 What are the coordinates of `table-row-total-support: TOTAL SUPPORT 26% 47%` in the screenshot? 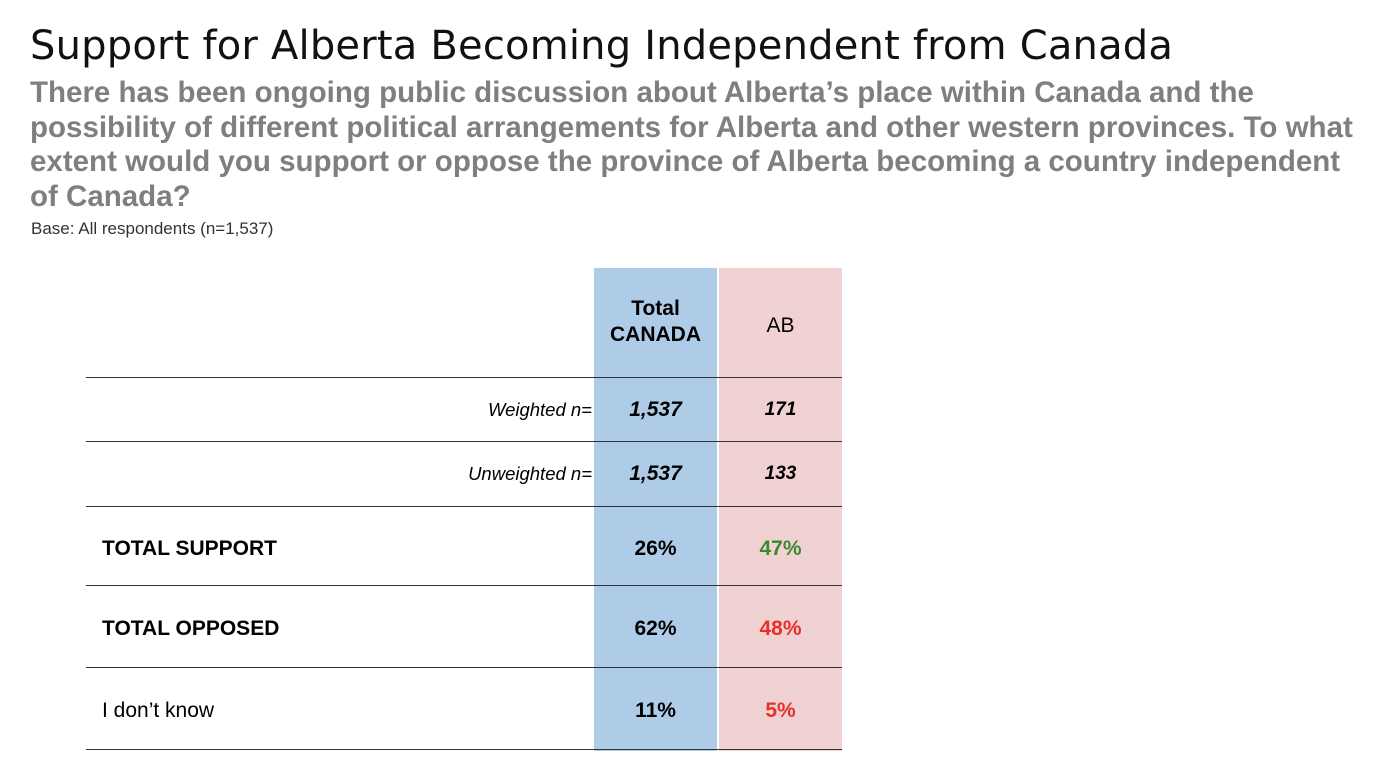 It's located at (464, 549).